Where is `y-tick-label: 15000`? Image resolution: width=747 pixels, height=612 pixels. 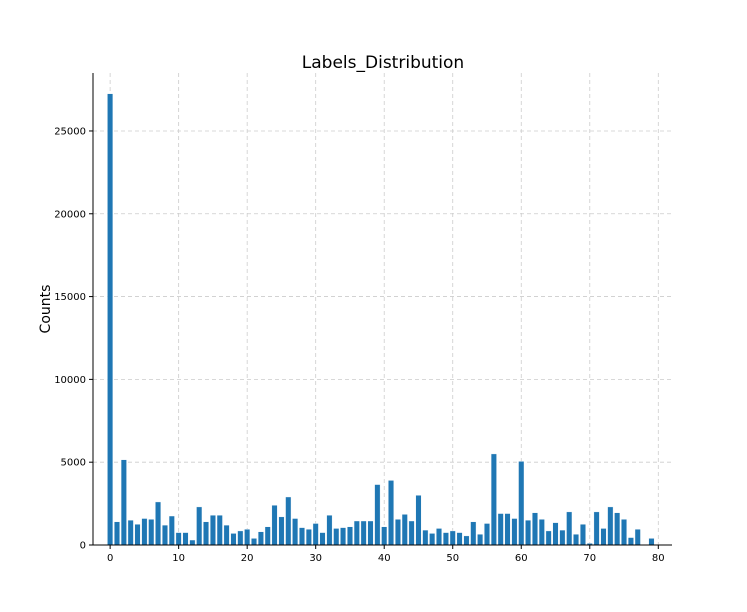
y-tick-label: 15000 is located at coordinates (70, 297).